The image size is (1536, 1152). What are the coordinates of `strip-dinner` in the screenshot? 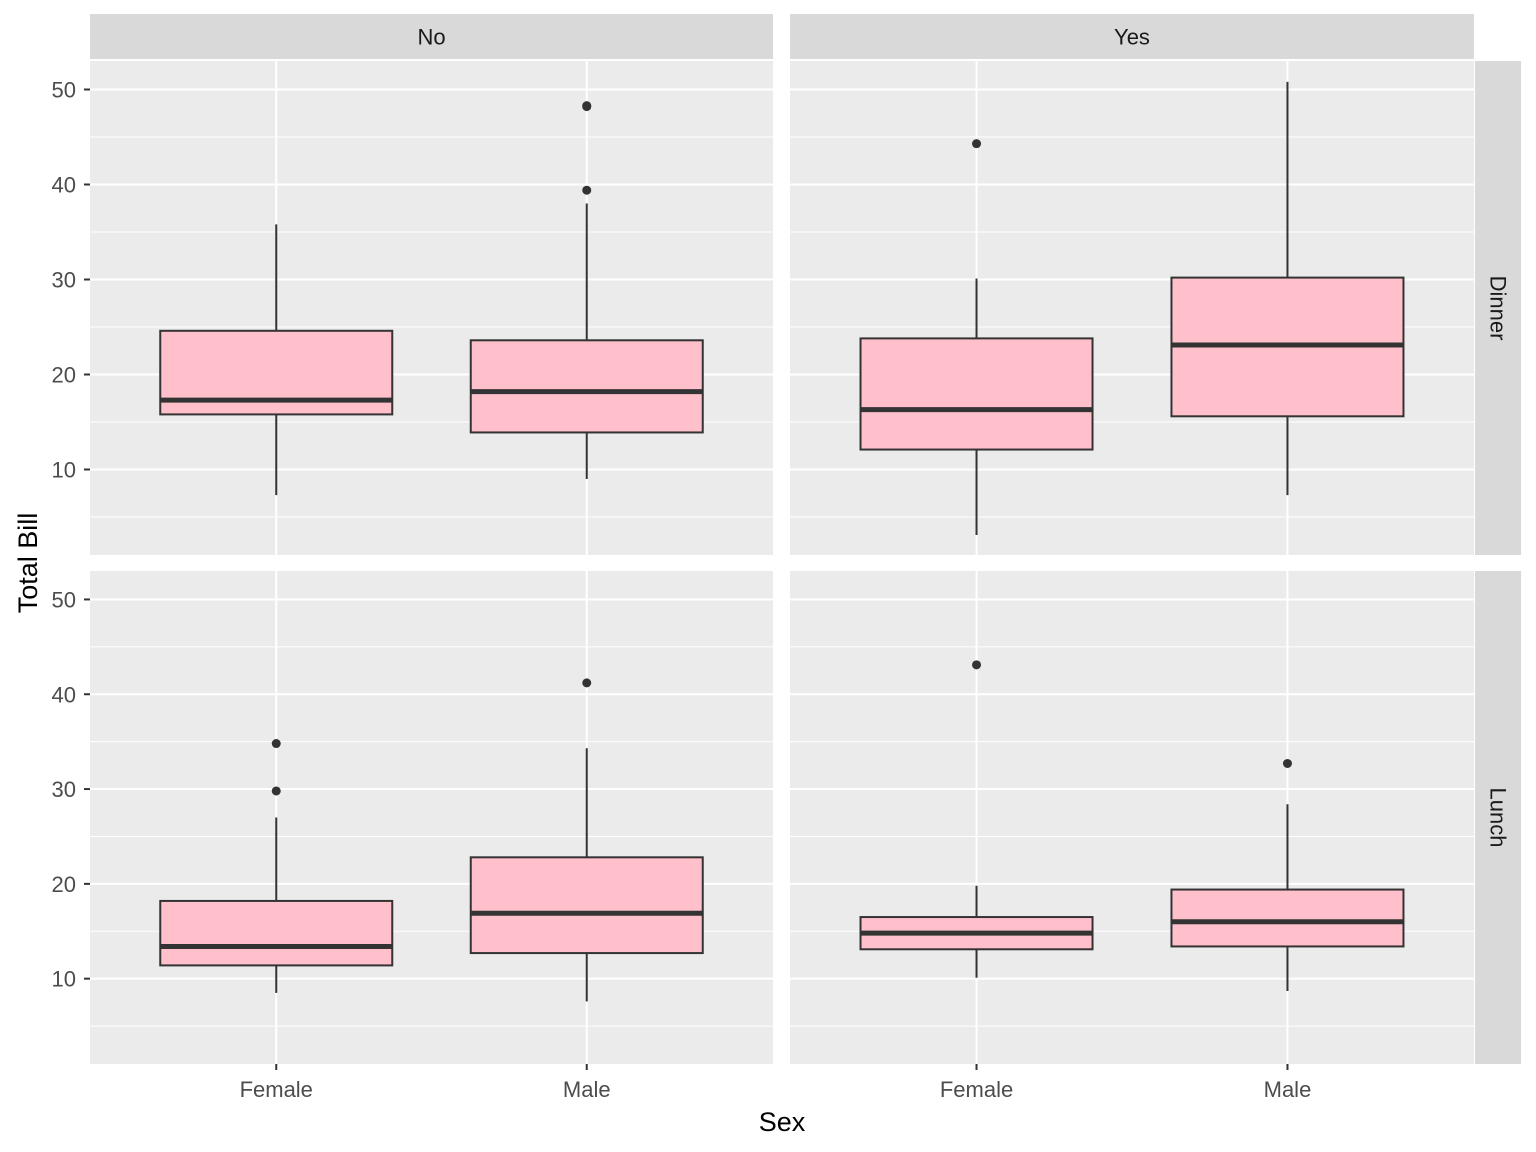 It's located at (1498, 308).